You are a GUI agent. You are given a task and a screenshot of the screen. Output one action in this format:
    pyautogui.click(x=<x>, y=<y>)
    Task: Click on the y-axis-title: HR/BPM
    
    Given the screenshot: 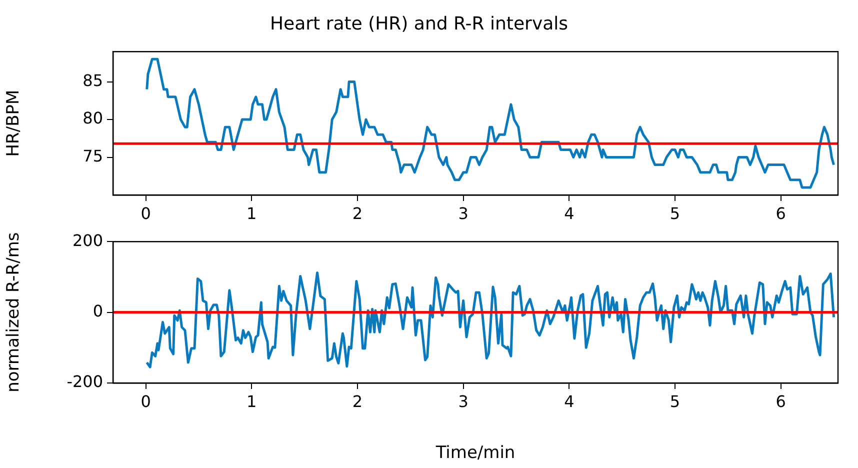 What is the action you would take?
    pyautogui.click(x=14, y=123)
    